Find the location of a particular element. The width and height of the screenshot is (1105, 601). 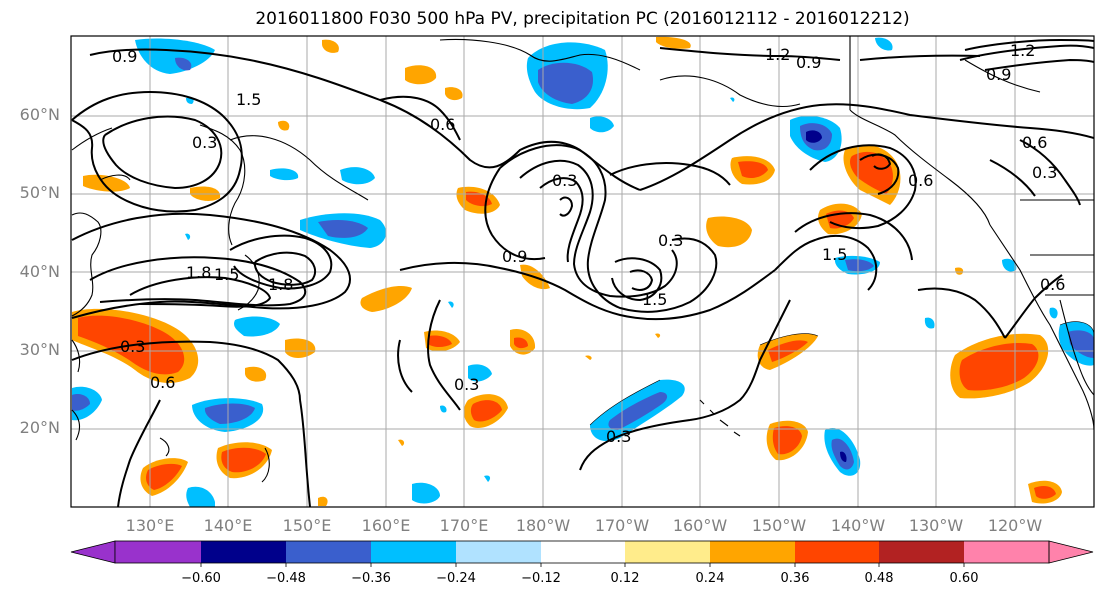

colorbar-tick-label: 0.12 is located at coordinates (625, 578).